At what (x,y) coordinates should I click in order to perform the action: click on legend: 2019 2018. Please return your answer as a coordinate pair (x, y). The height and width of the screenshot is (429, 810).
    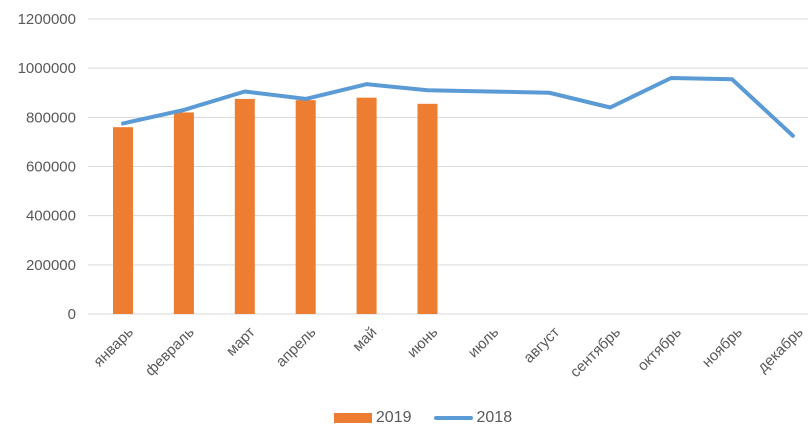
    Looking at the image, I should click on (405, 417).